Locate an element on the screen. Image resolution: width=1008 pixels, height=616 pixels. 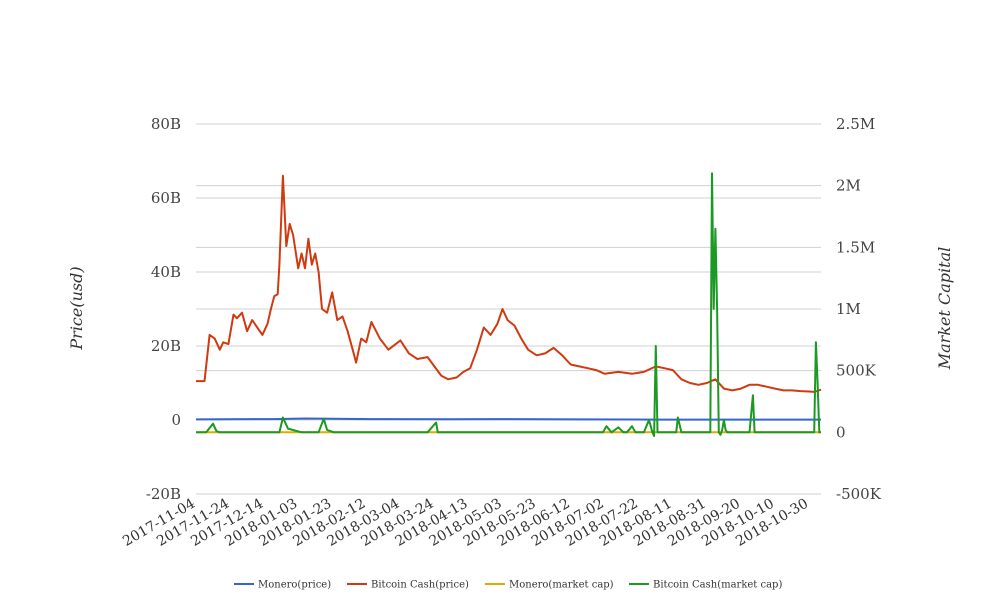
left-tick-label: -20B is located at coordinates (163, 494).